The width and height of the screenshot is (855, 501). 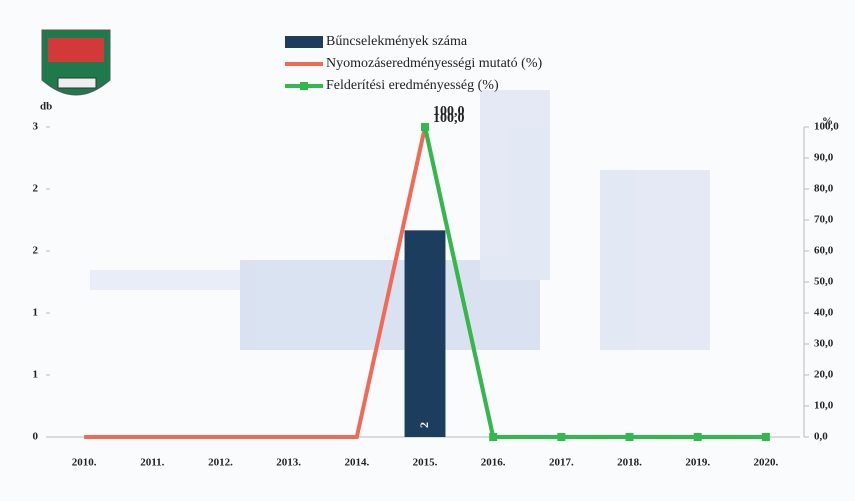 I want to click on x-tick-label: 2017., so click(x=561, y=463).